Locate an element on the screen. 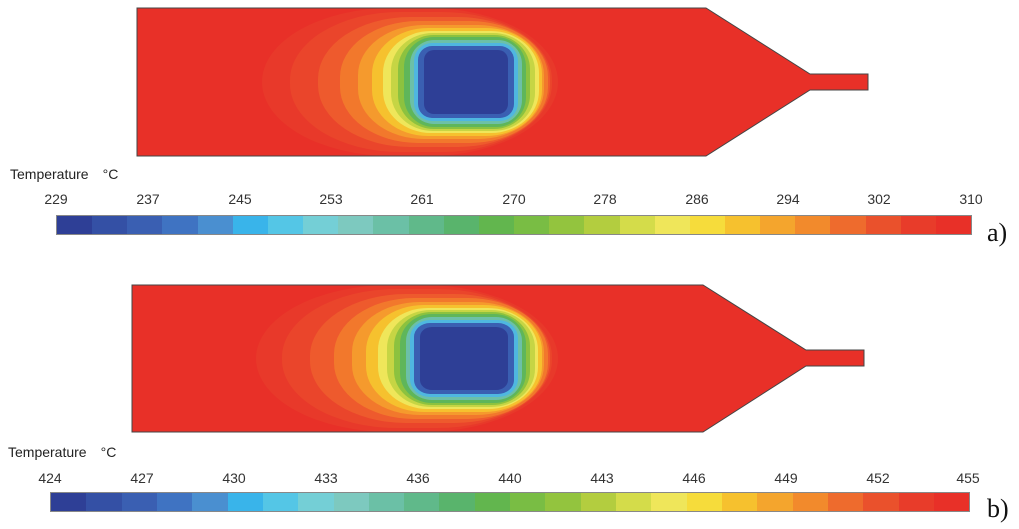 This screenshot has width=1019, height=529. colorbar-unit-a: °C is located at coordinates (110, 174).